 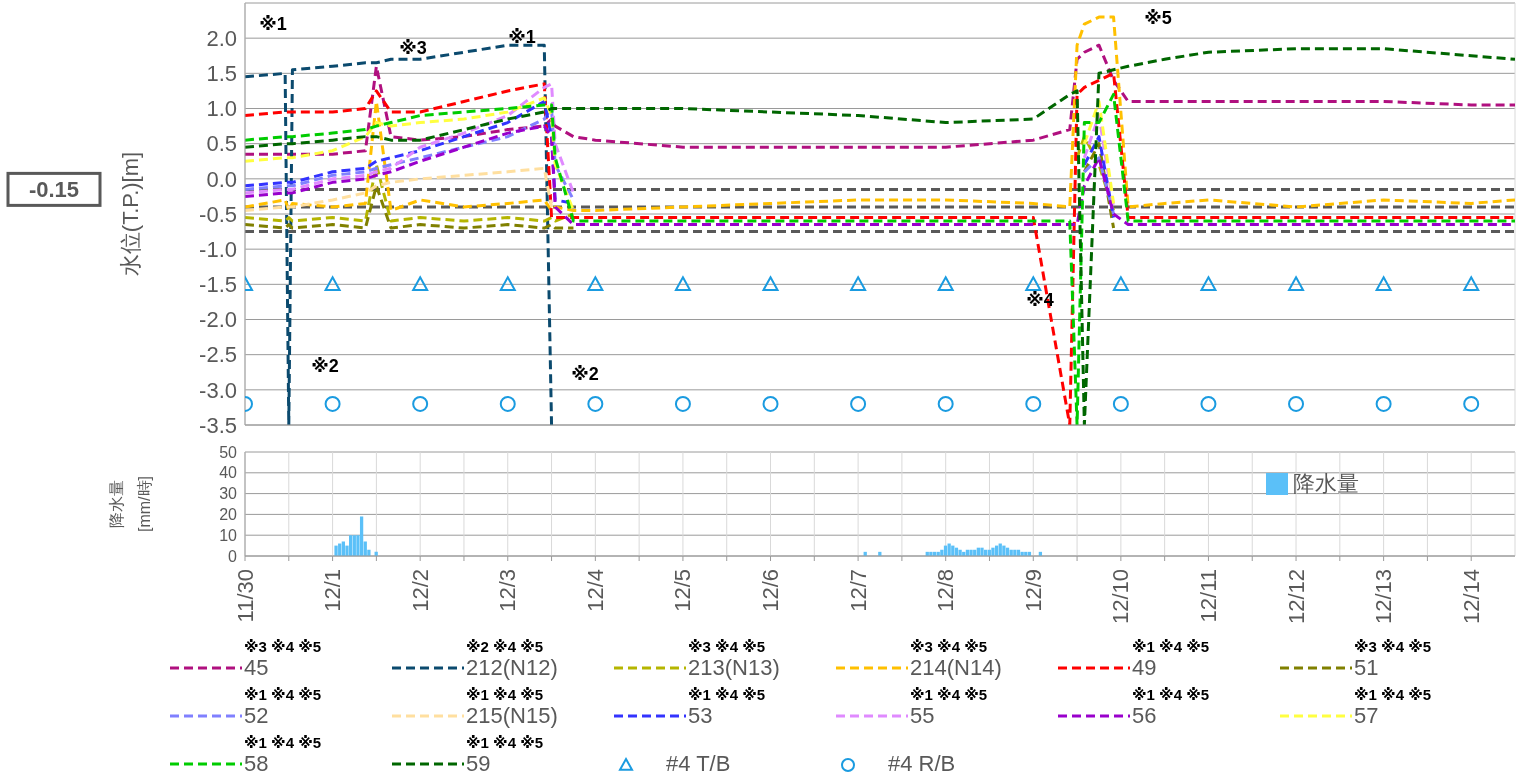 I want to click on legend-label: ※1 ※4 ※5 55, so click(x=949, y=707).